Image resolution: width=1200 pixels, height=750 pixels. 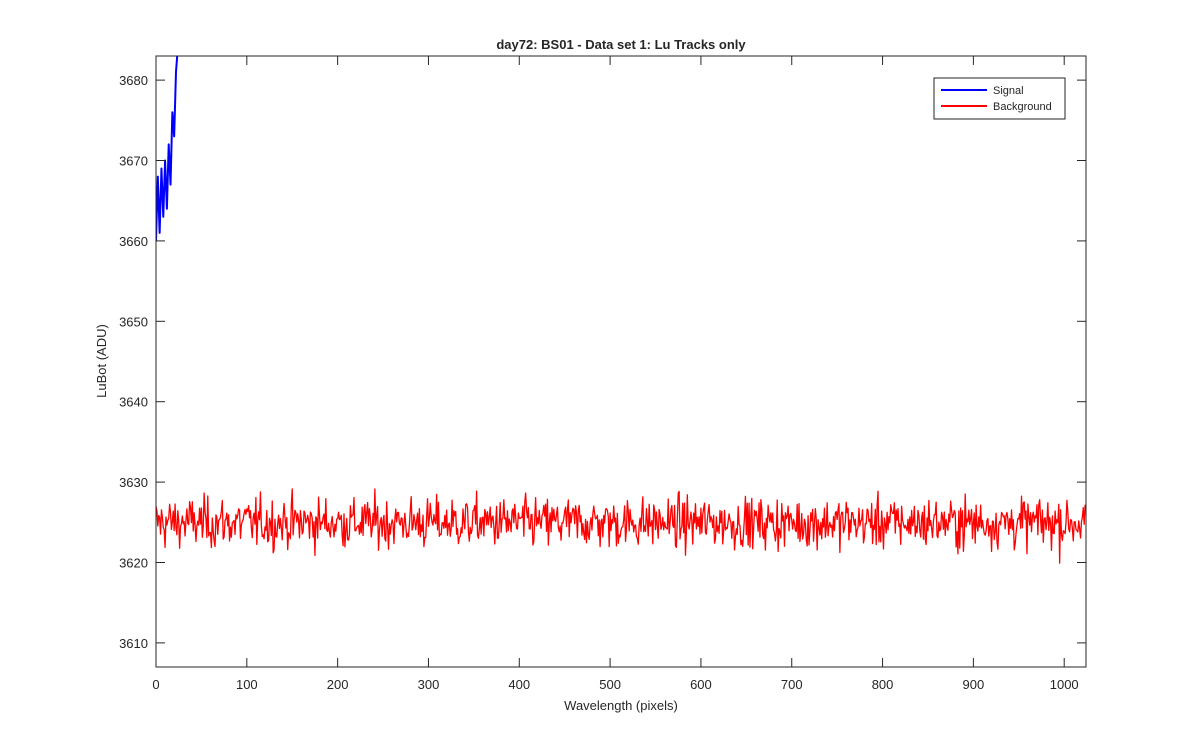 What do you see at coordinates (133, 241) in the screenshot?
I see `y-tick-label: 3660` at bounding box center [133, 241].